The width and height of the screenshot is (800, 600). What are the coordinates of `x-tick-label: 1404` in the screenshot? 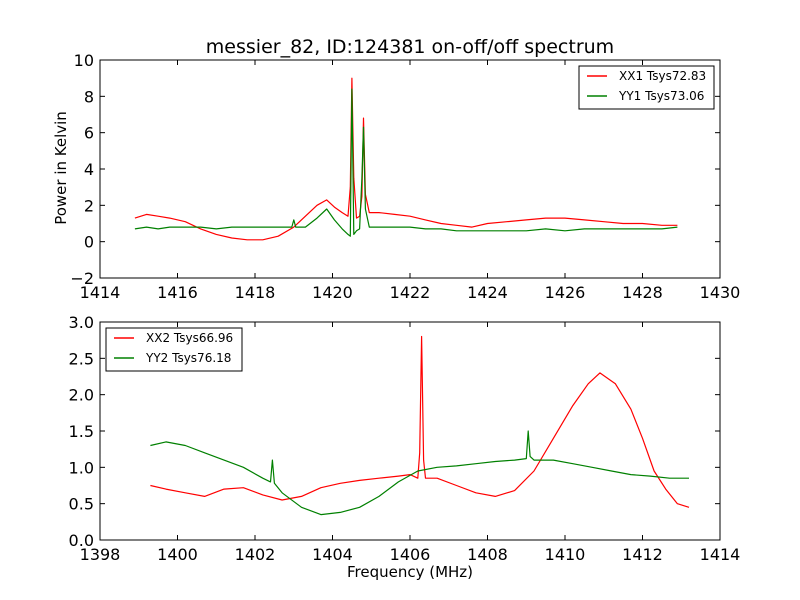 It's located at (332, 554).